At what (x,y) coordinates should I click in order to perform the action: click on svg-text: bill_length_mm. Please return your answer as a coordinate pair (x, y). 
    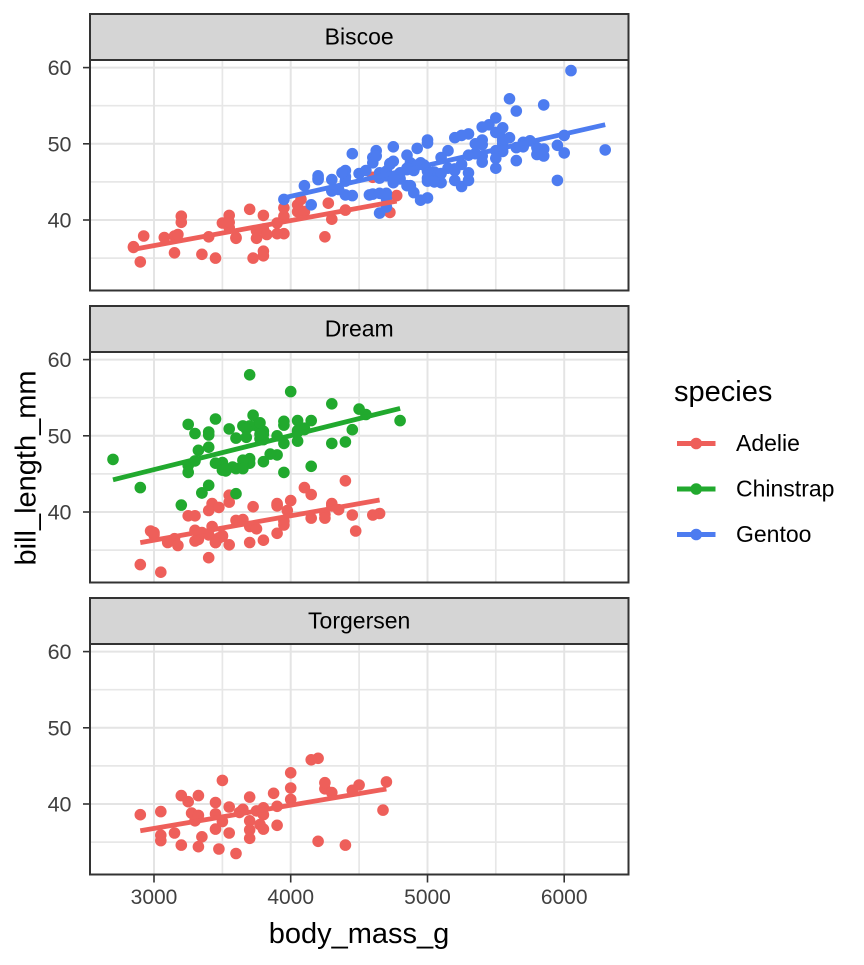
    Looking at the image, I should click on (27, 467).